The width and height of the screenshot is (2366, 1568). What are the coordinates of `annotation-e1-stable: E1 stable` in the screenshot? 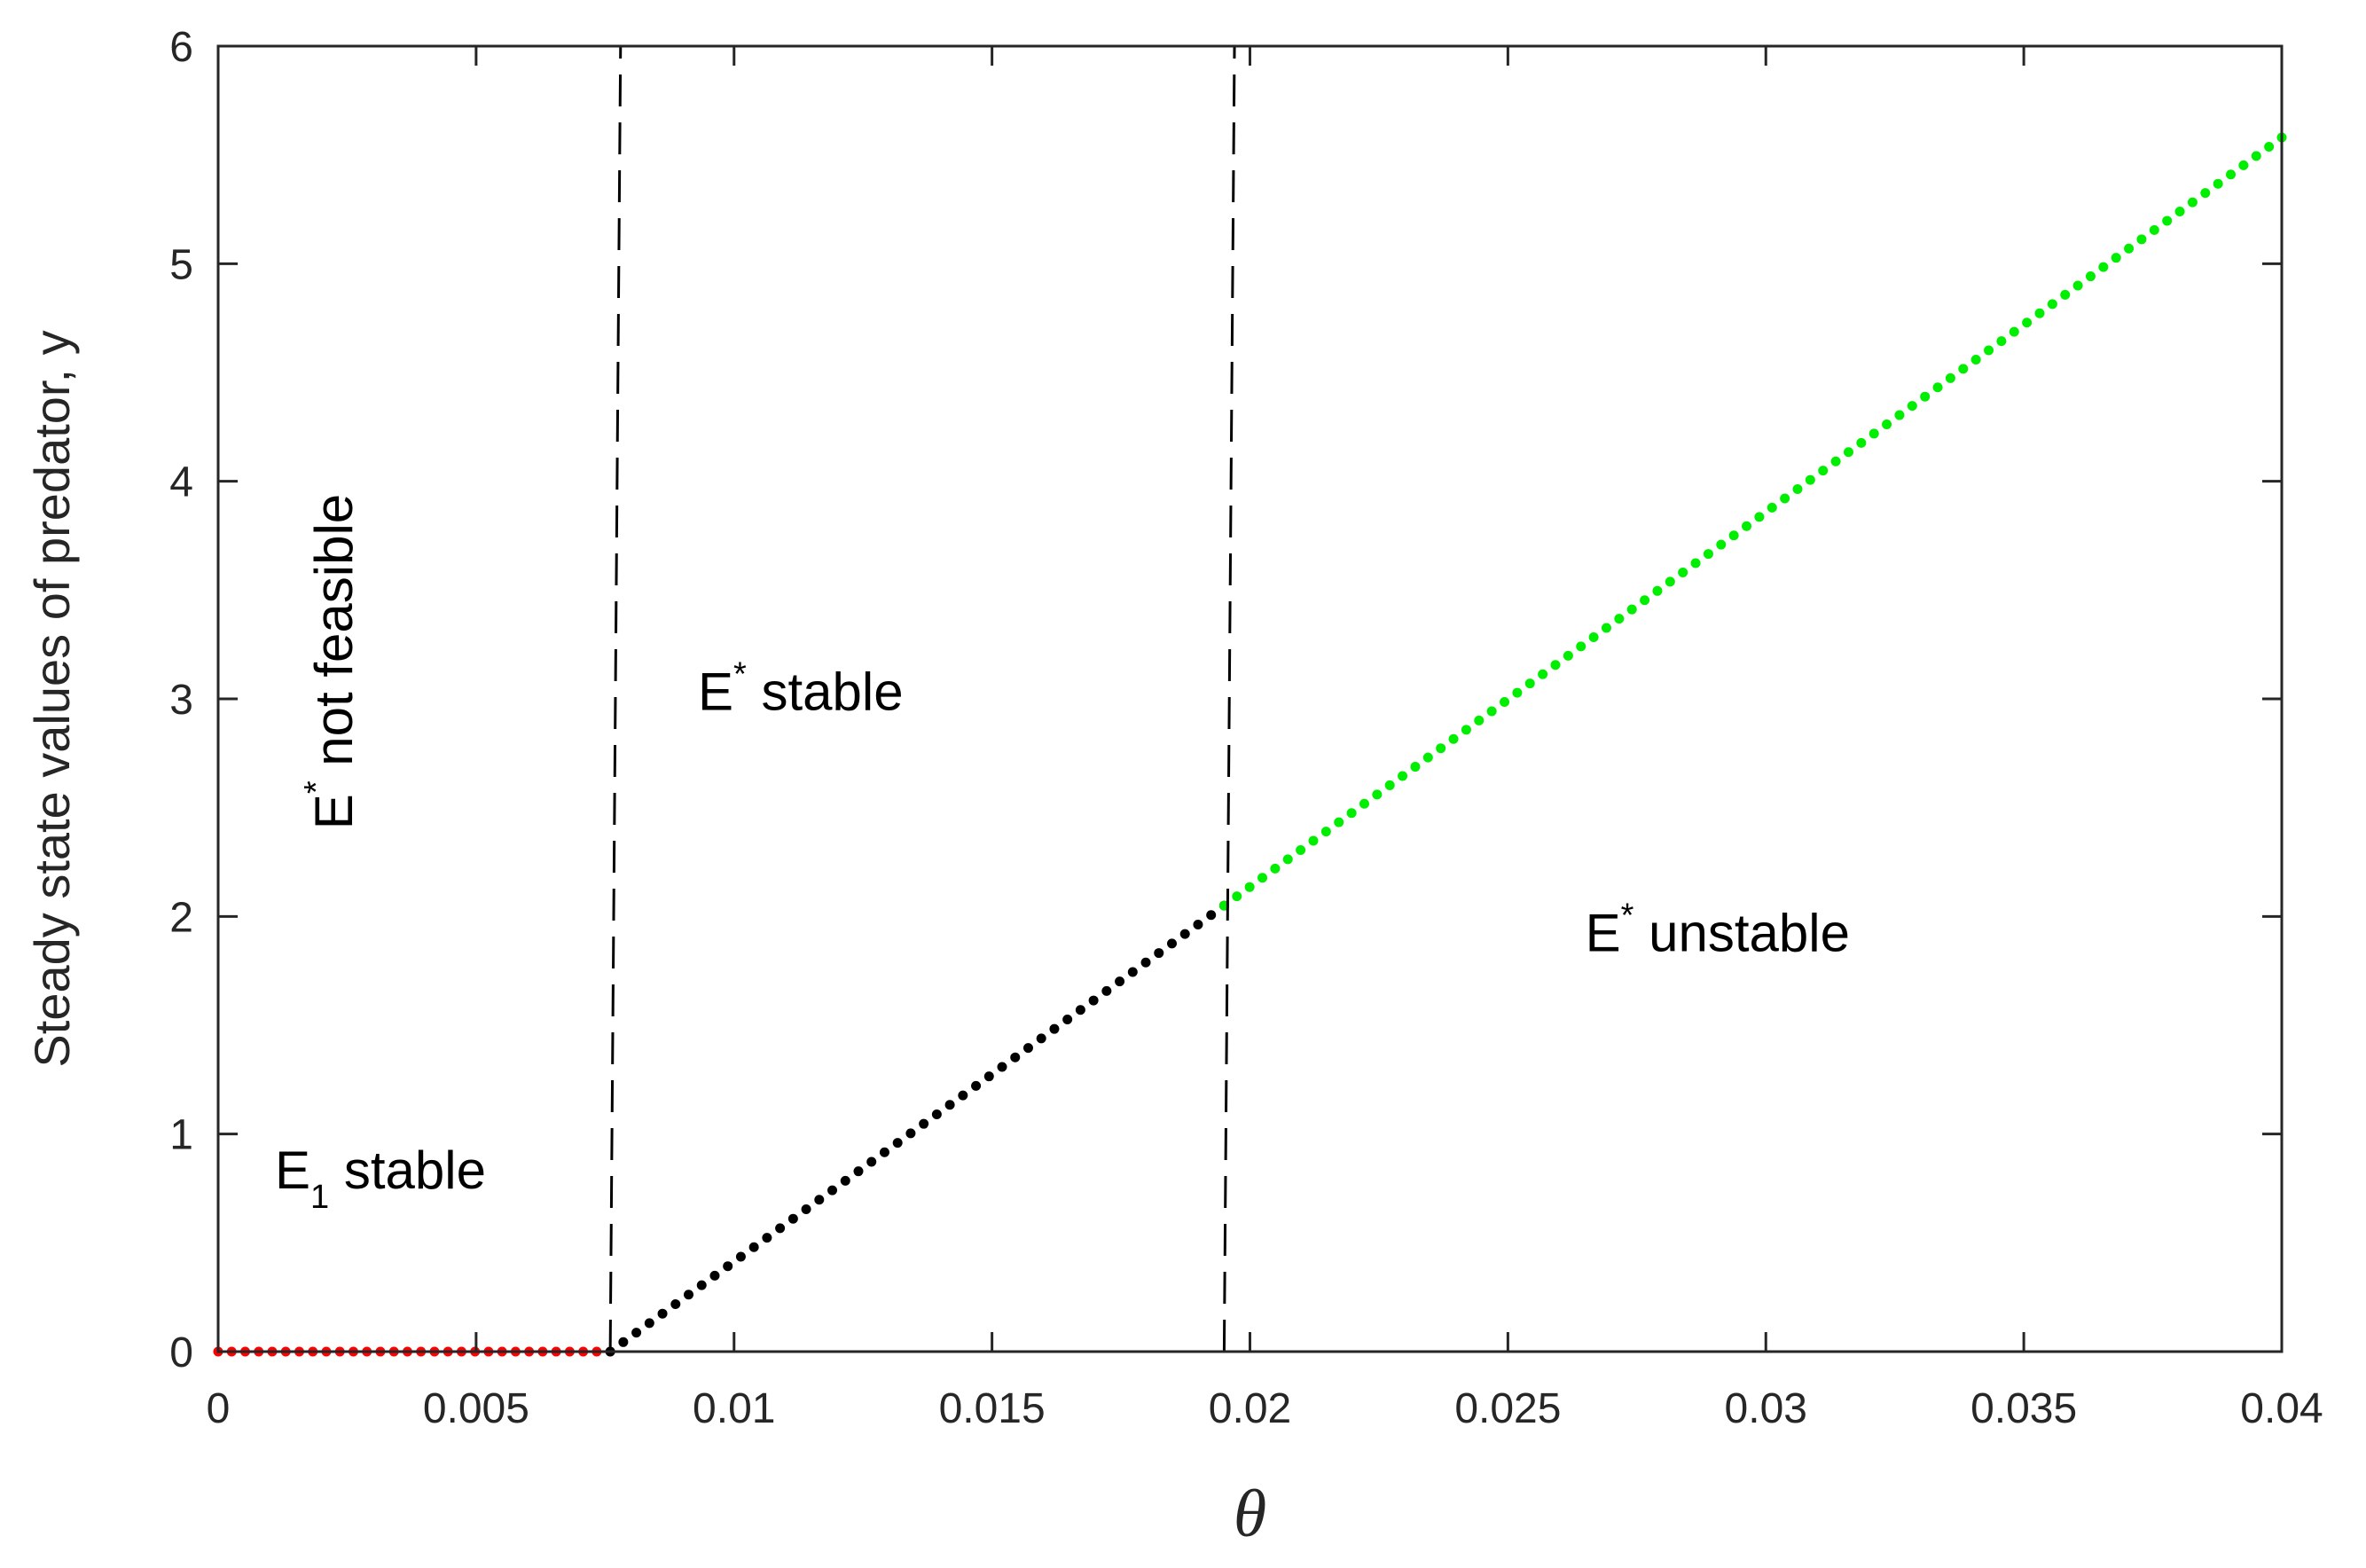 It's located at (380, 1178).